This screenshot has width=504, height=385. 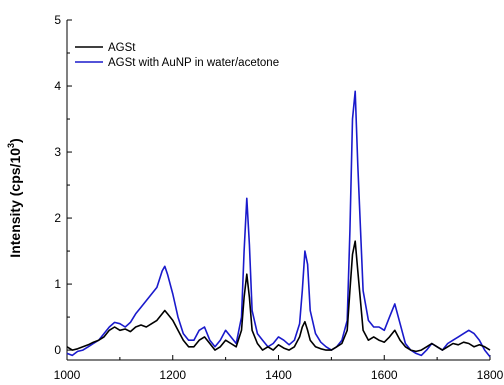 What do you see at coordinates (177, 55) in the screenshot?
I see `legend: AGSt AGSt with AuNP in water/acetone` at bounding box center [177, 55].